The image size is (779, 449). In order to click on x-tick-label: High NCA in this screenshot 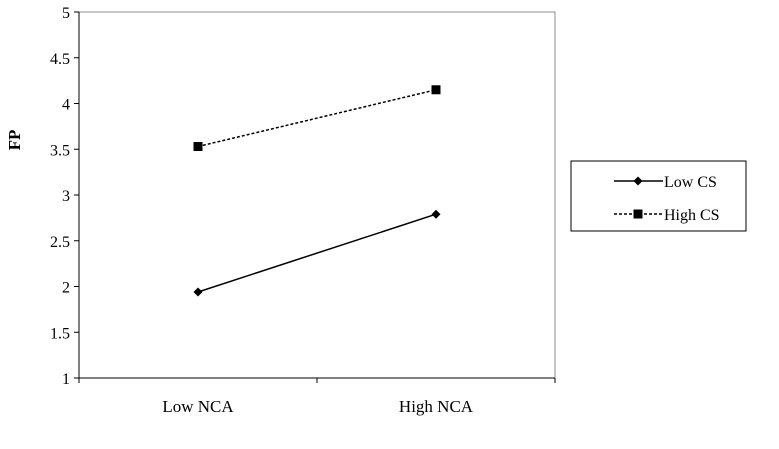, I will do `click(436, 406)`.